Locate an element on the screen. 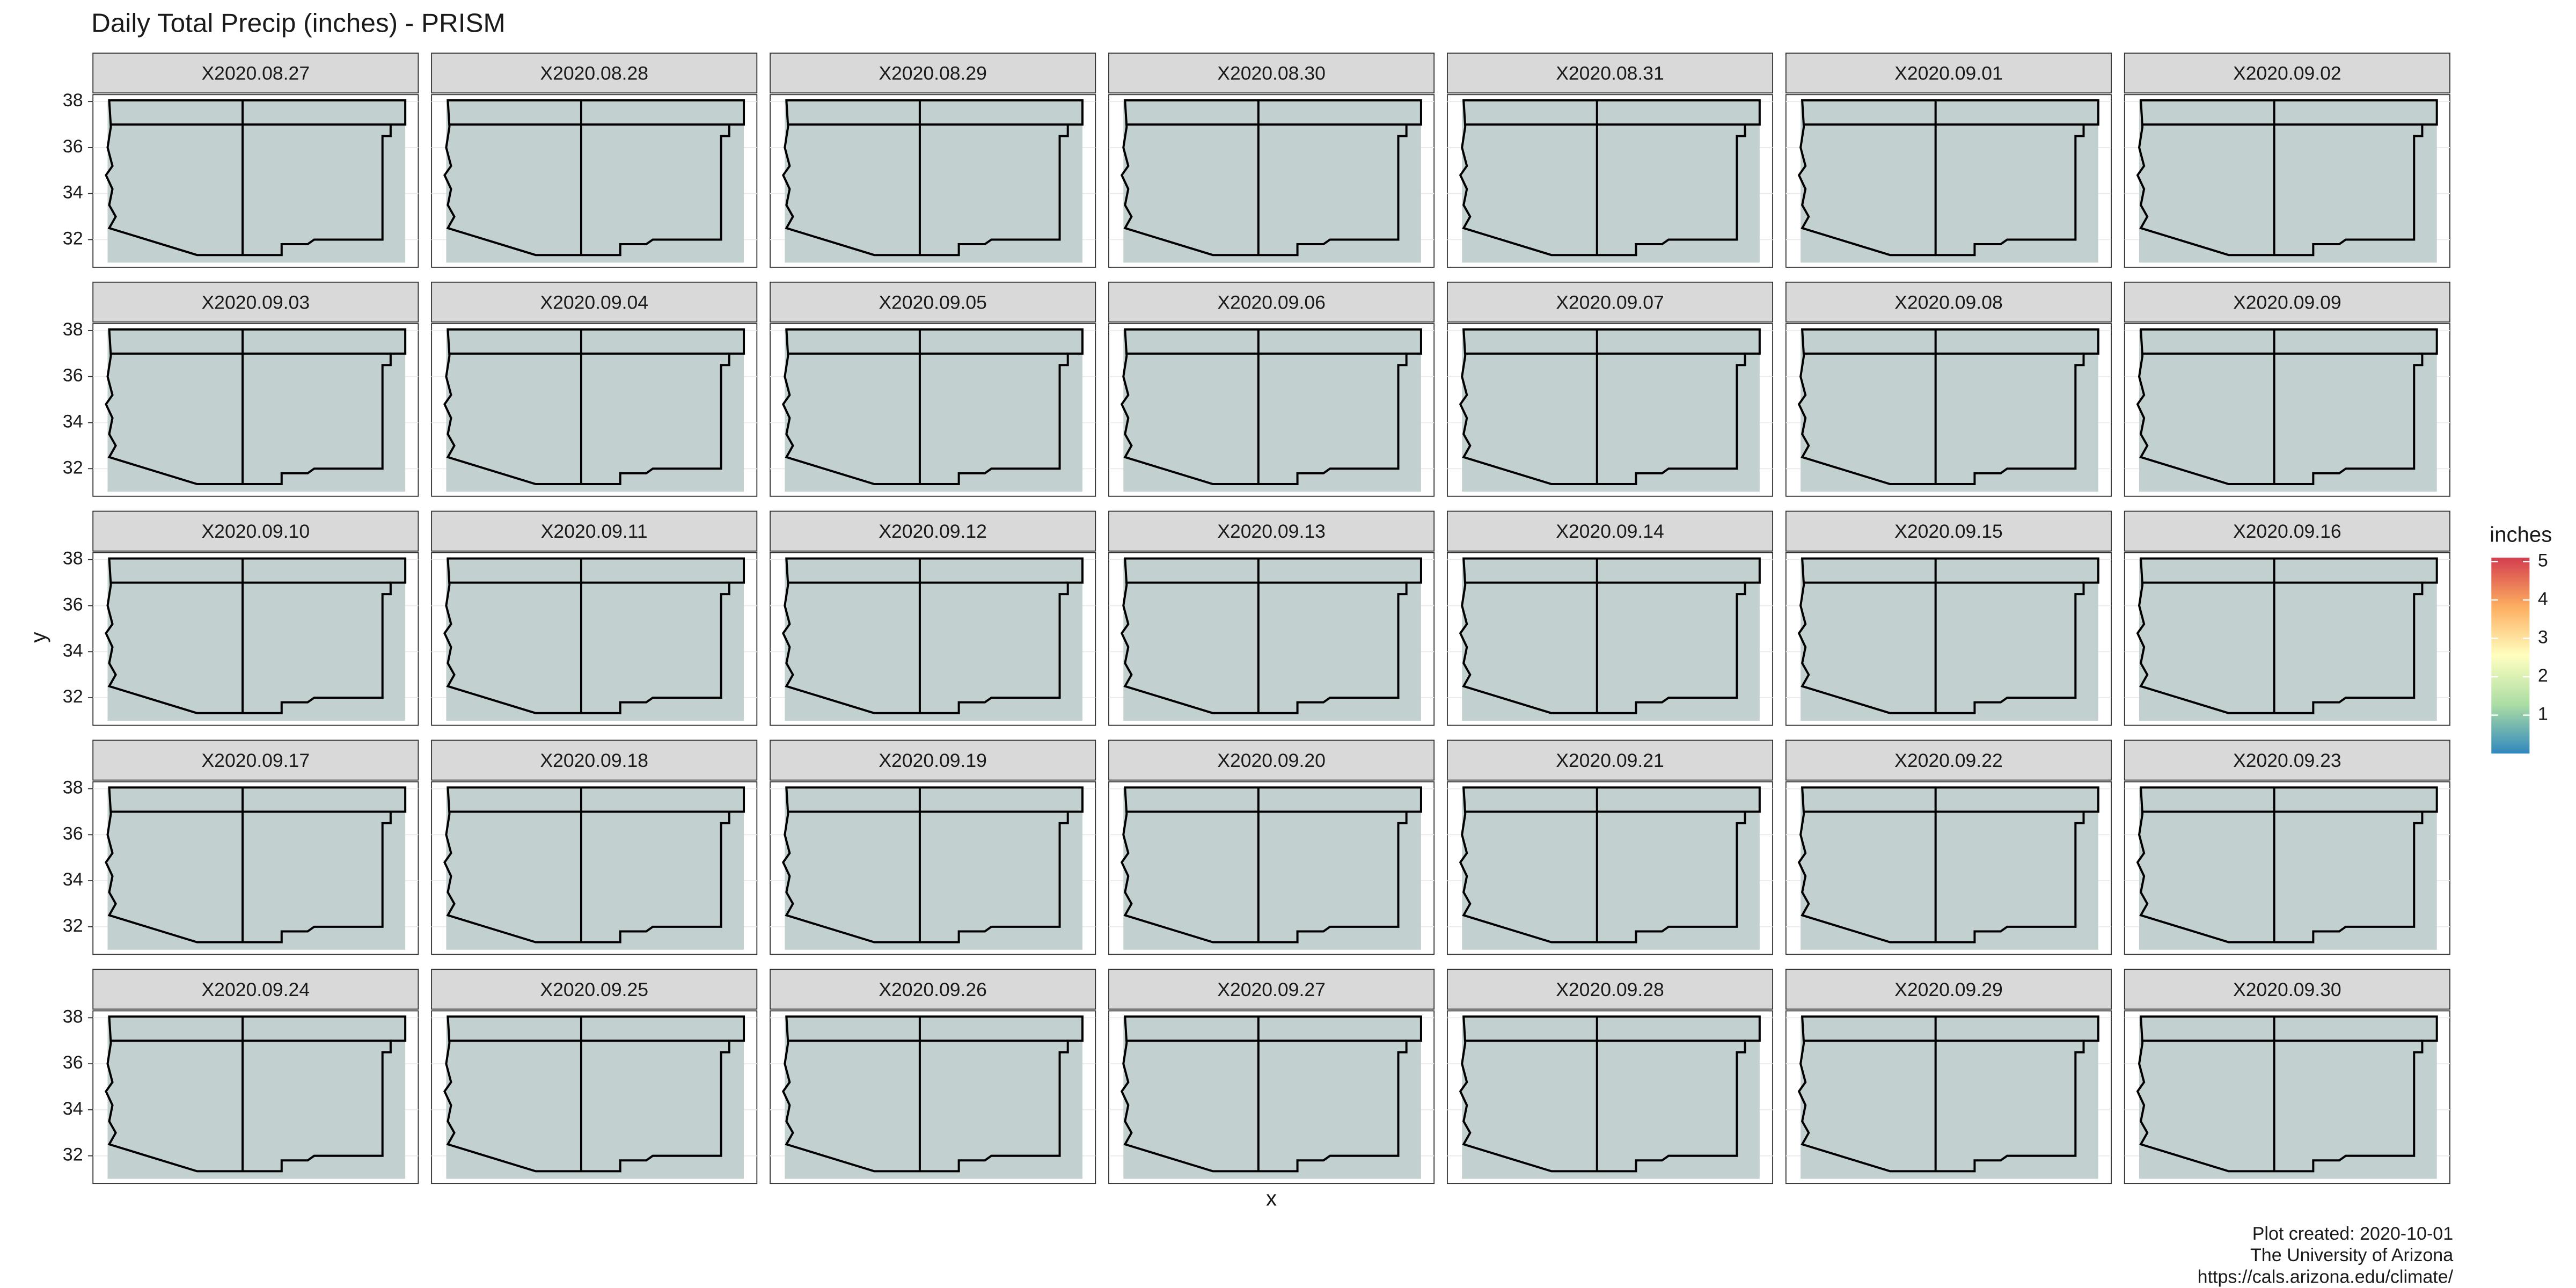 This screenshot has height=1288, width=2576. facet-label: X2020.09.26 is located at coordinates (933, 989).